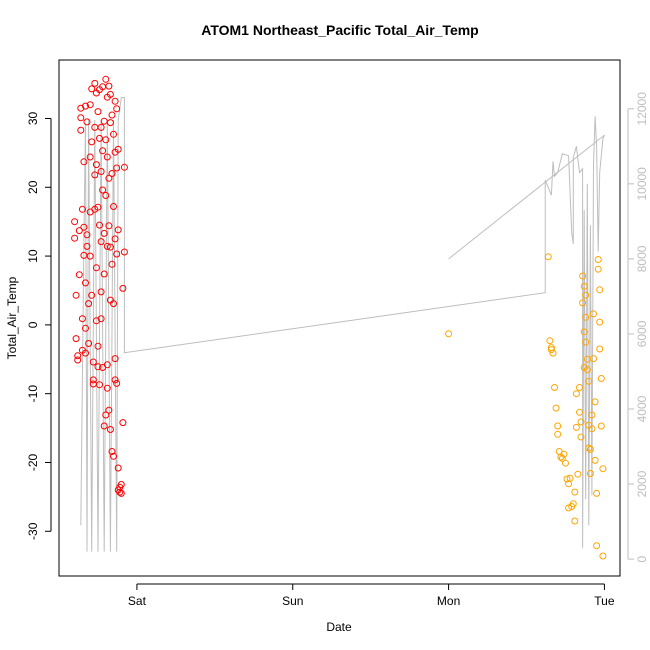  I want to click on y2-tick-label: 0, so click(642, 558).